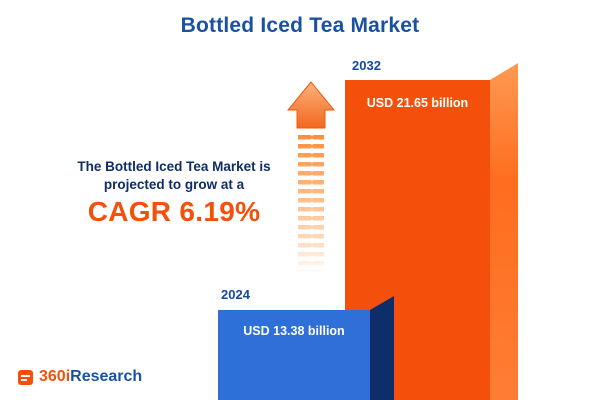 This screenshot has width=600, height=400. Describe the element at coordinates (55, 376) in the screenshot. I see `logo-prefix: 360i` at that location.